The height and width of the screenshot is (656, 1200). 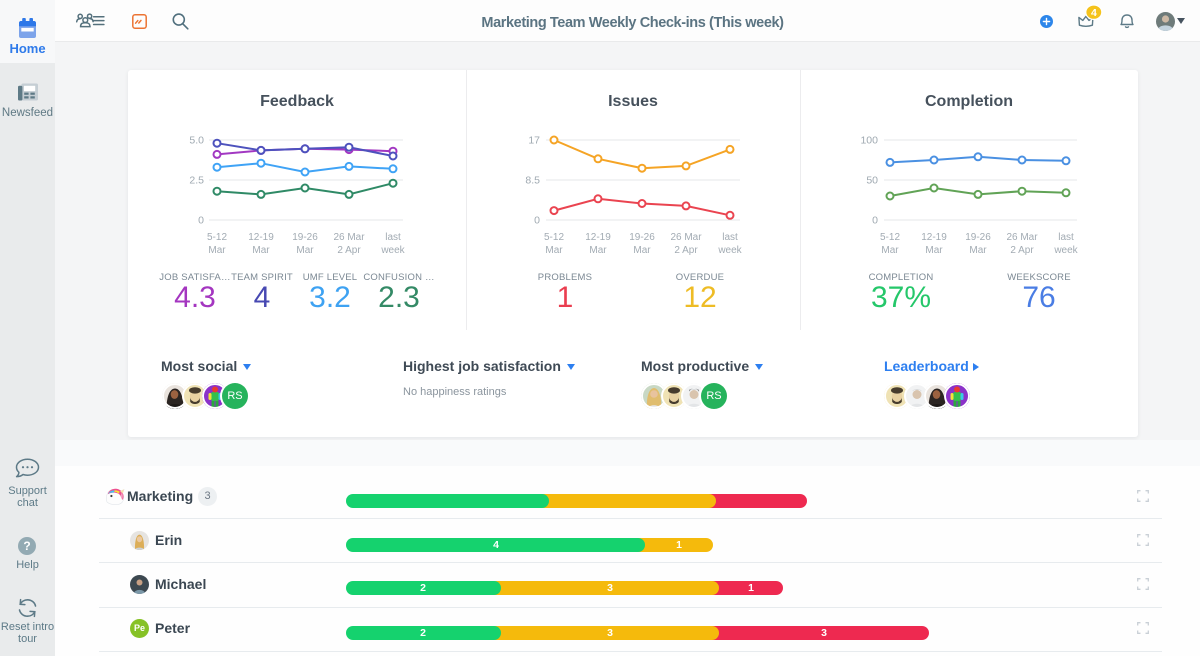 What do you see at coordinates (196, 141) in the screenshot?
I see `svg-text: 5.0` at bounding box center [196, 141].